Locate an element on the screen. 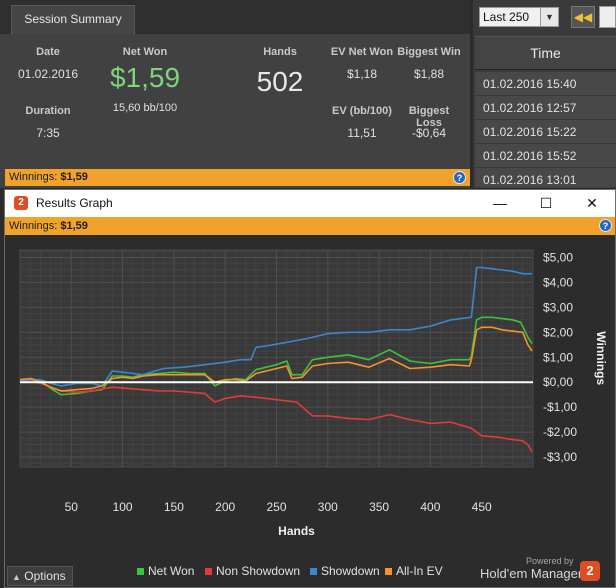 The height and width of the screenshot is (588, 616). y-tick-label: $2,00 is located at coordinates (558, 332).